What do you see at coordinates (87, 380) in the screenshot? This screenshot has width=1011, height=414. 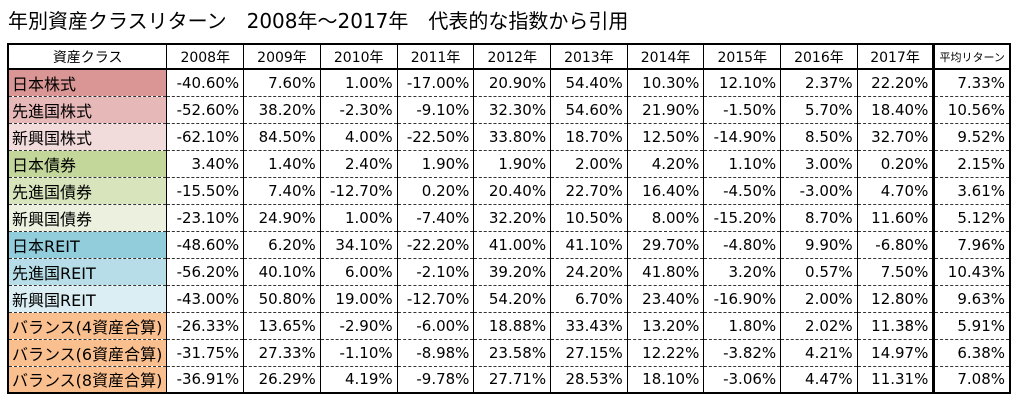 I see `asset-class-label: バランス(8資産合算)` at bounding box center [87, 380].